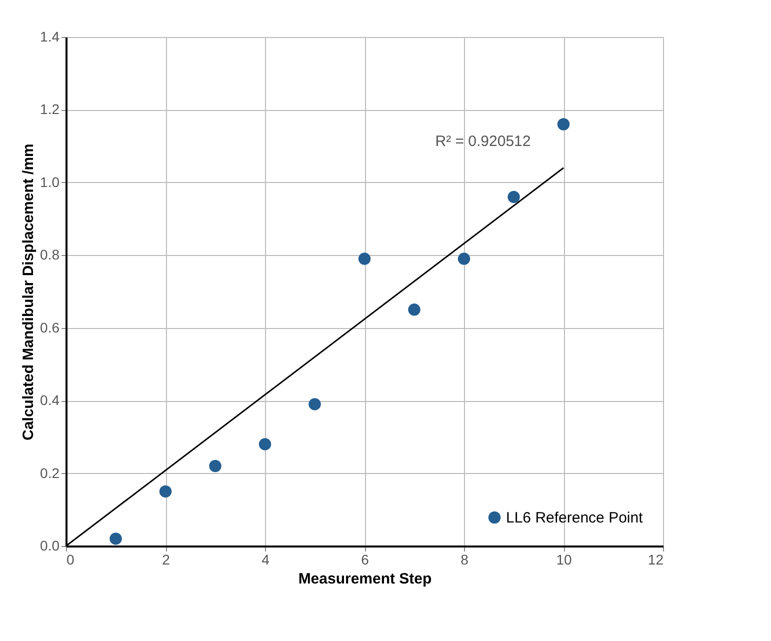 This screenshot has height=641, width=771. What do you see at coordinates (483, 141) in the screenshot?
I see `annotation: R² = 0.920512` at bounding box center [483, 141].